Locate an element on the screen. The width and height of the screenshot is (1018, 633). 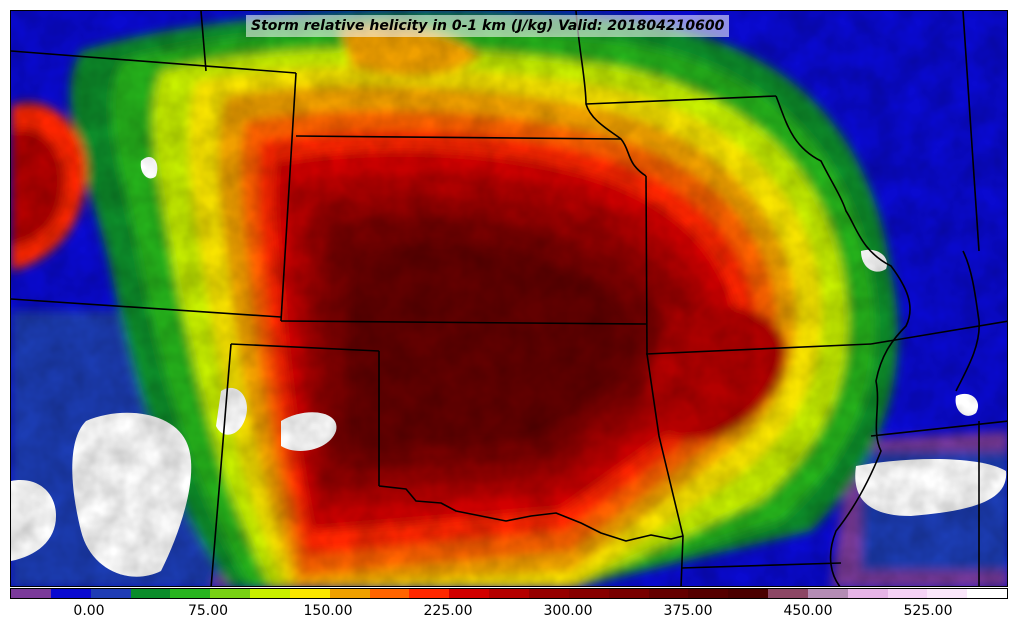
colorbar-tick-label: 0.00 is located at coordinates (89, 611).